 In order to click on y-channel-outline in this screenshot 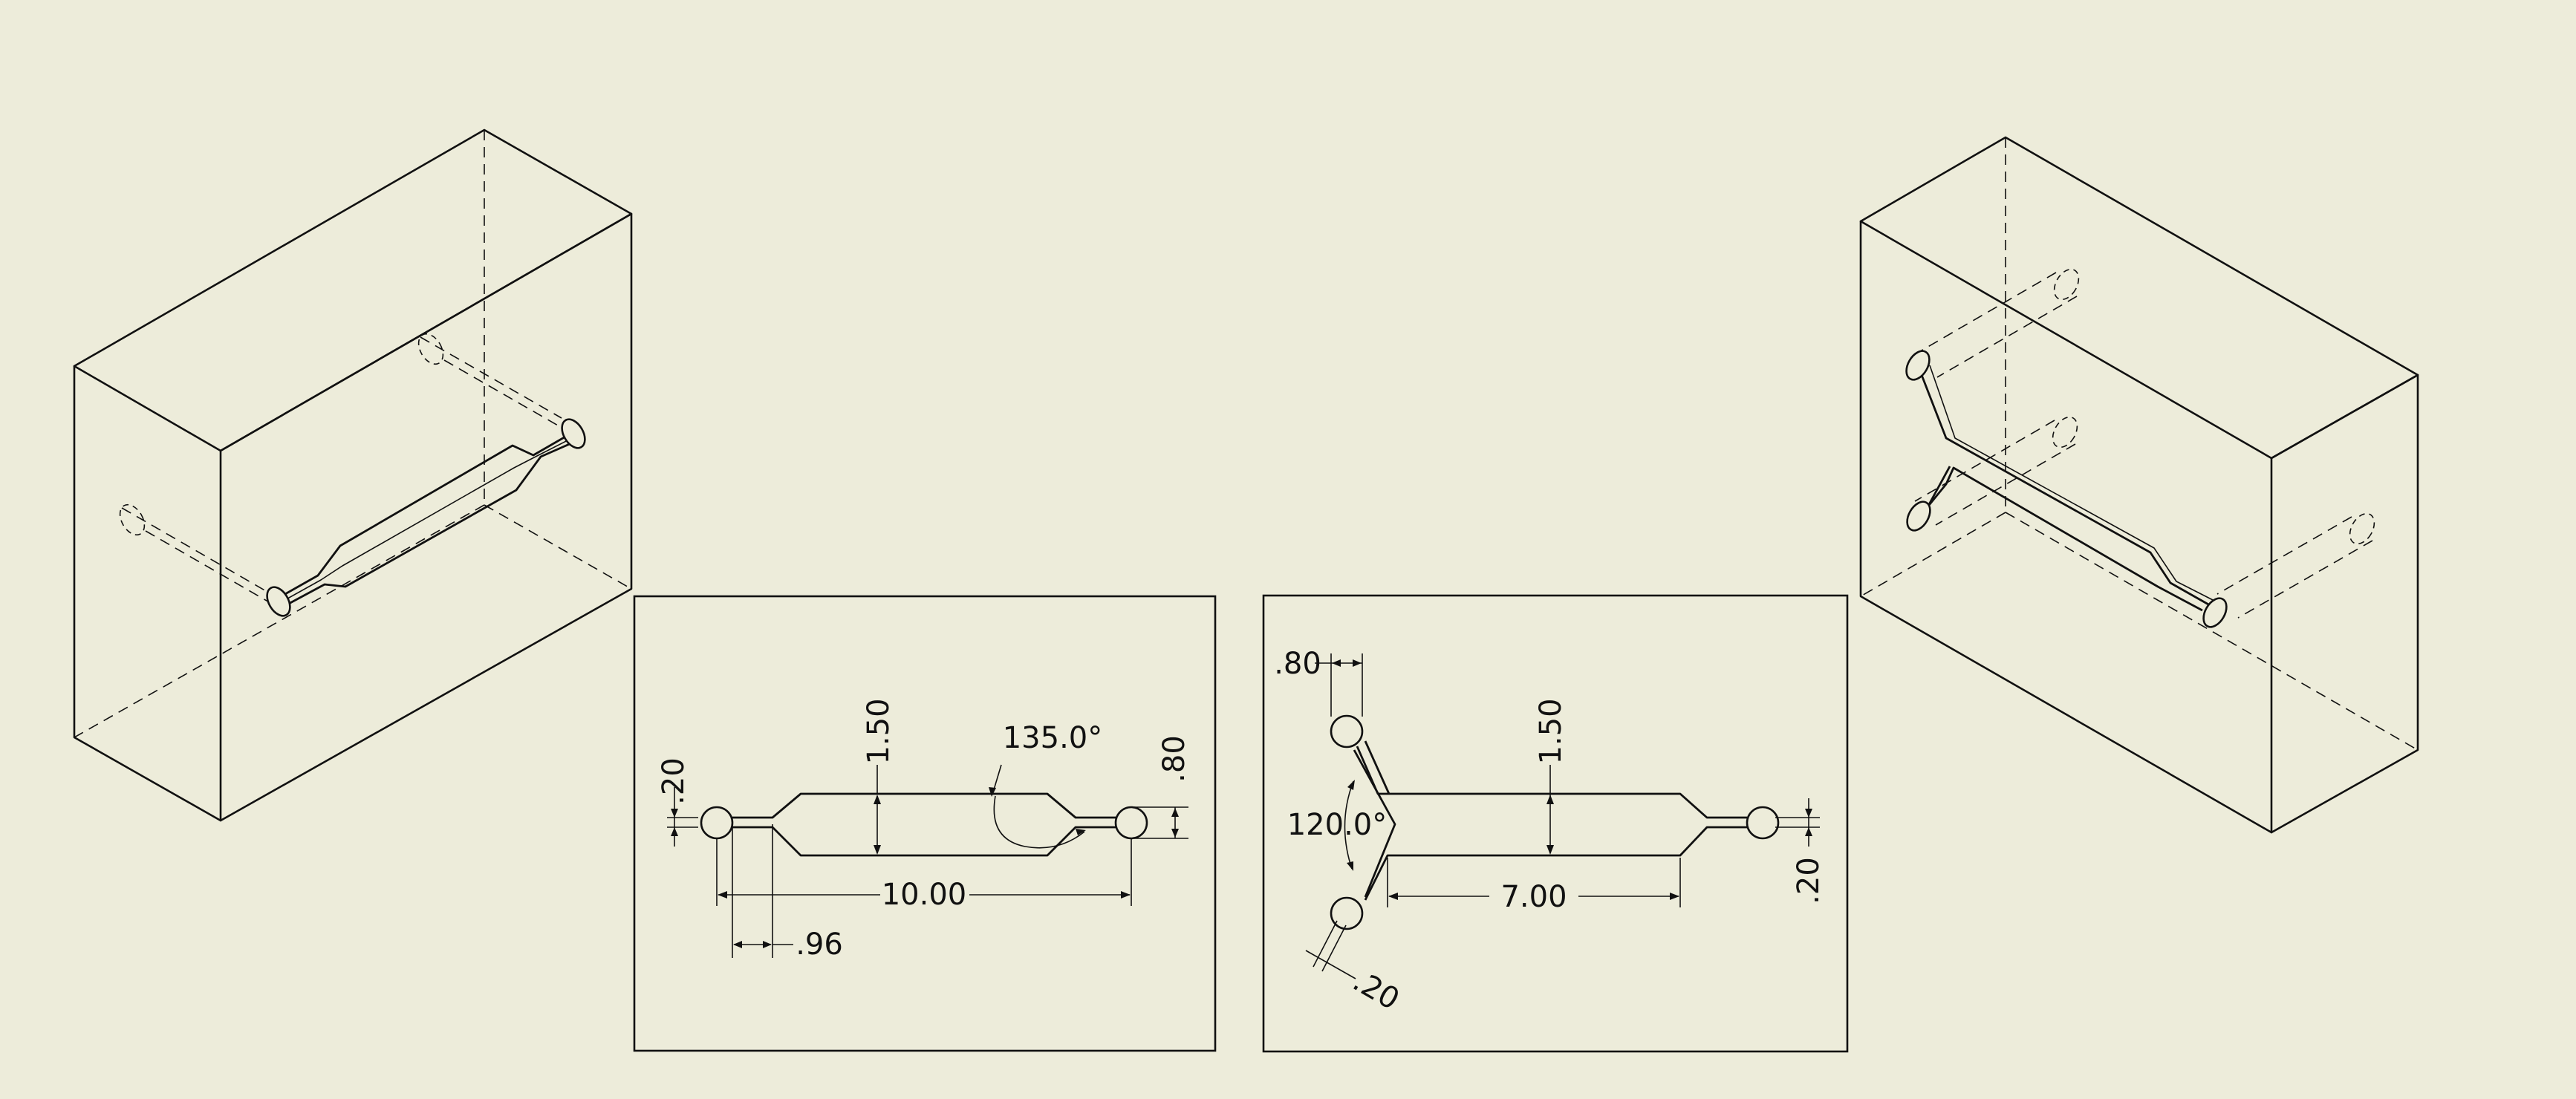, I will do `click(1555, 822)`.